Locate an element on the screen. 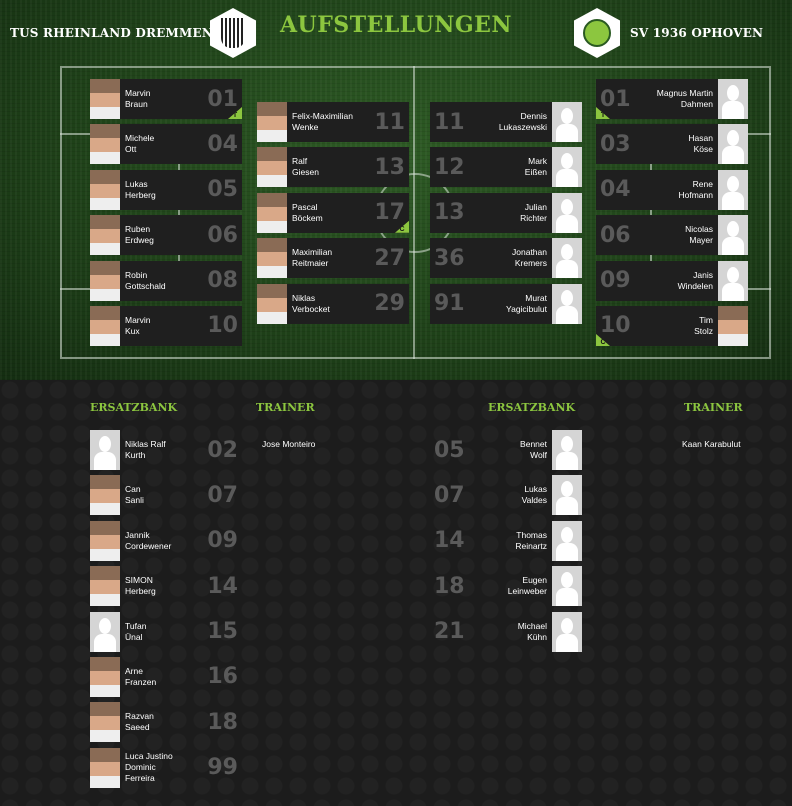  player-name: Hasan Köse is located at coordinates (676, 144).